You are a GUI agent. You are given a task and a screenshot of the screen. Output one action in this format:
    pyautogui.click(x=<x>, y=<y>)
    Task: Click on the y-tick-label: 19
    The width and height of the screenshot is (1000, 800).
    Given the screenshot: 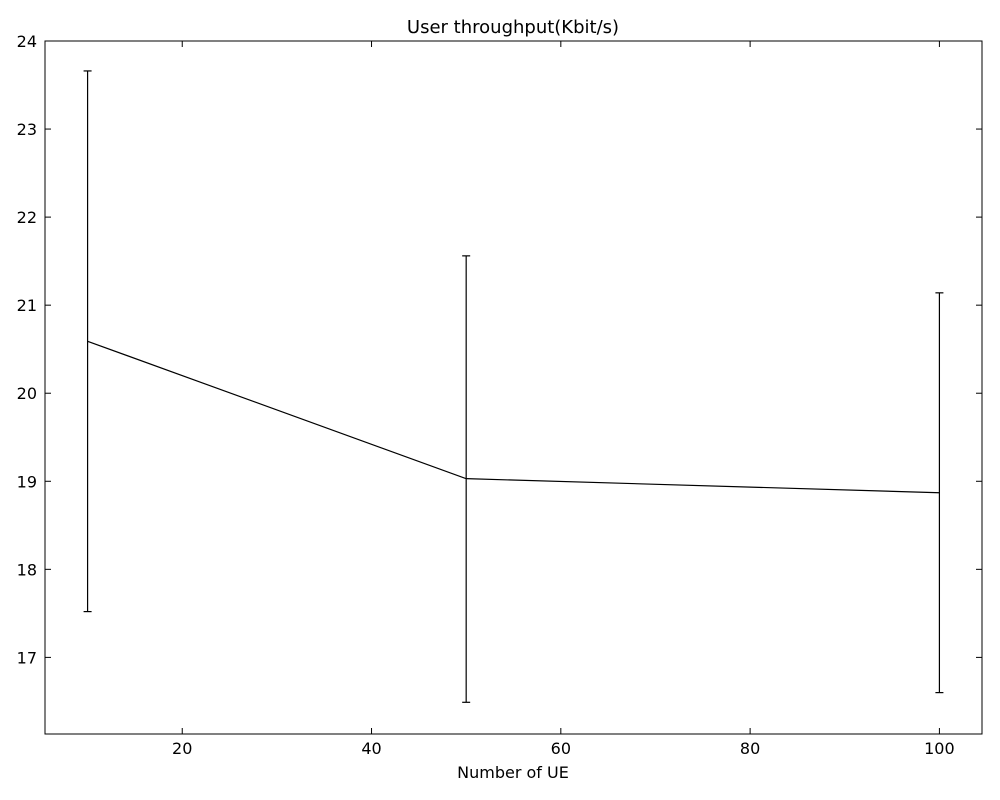 What is the action you would take?
    pyautogui.click(x=27, y=481)
    